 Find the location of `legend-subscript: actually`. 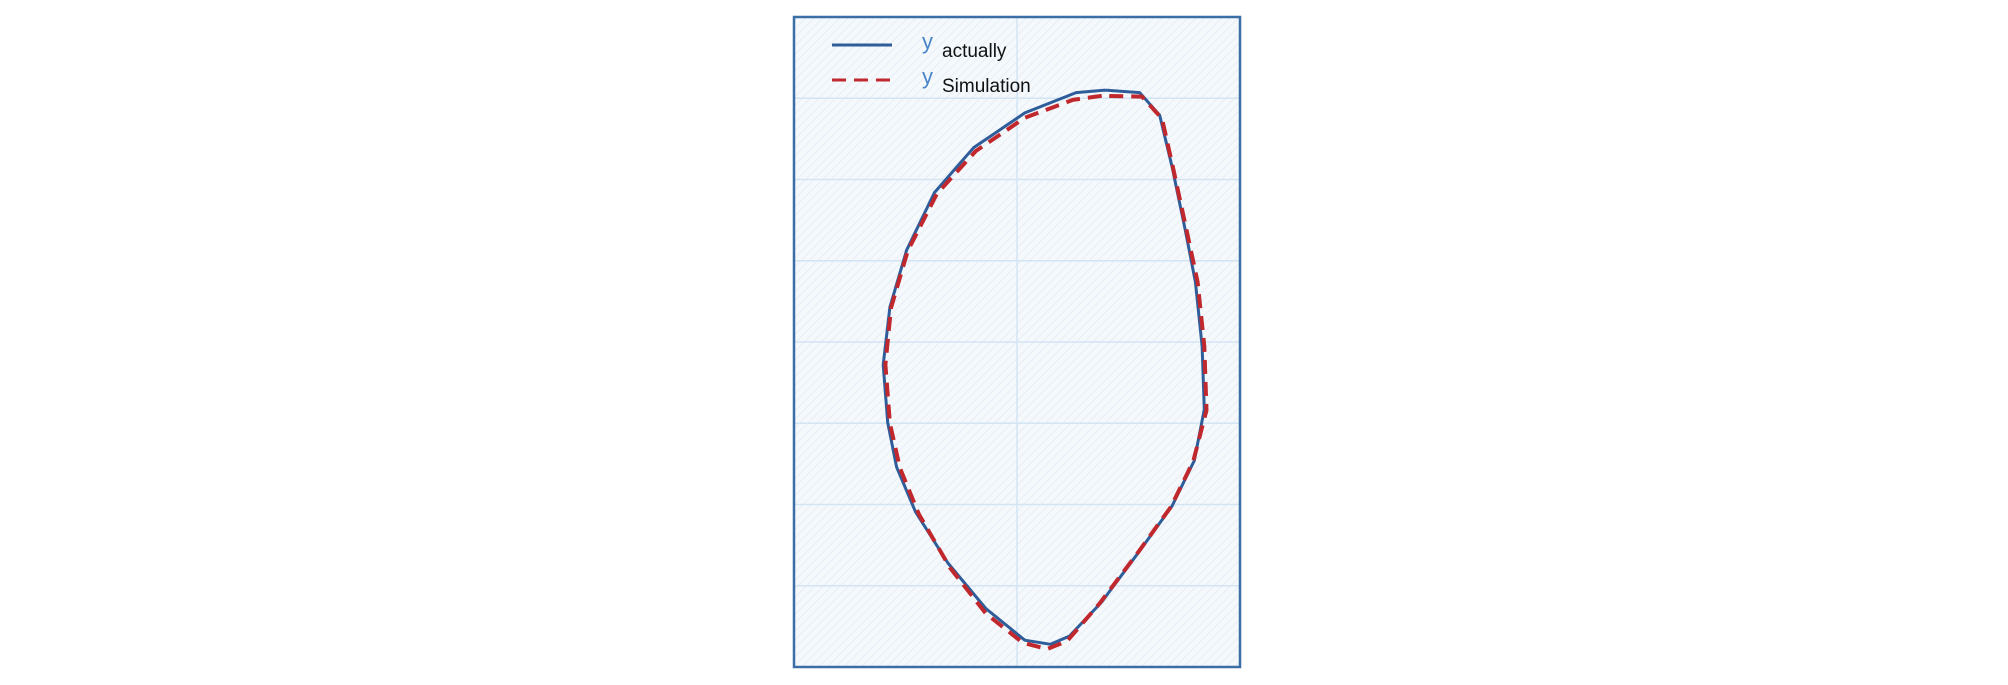

legend-subscript: actually is located at coordinates (974, 51).